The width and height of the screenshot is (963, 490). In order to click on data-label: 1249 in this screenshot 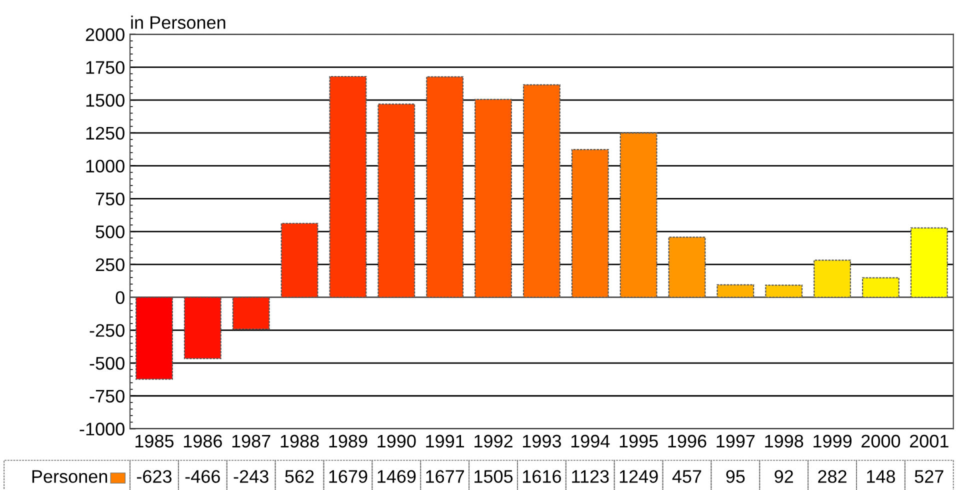, I will do `click(639, 476)`.